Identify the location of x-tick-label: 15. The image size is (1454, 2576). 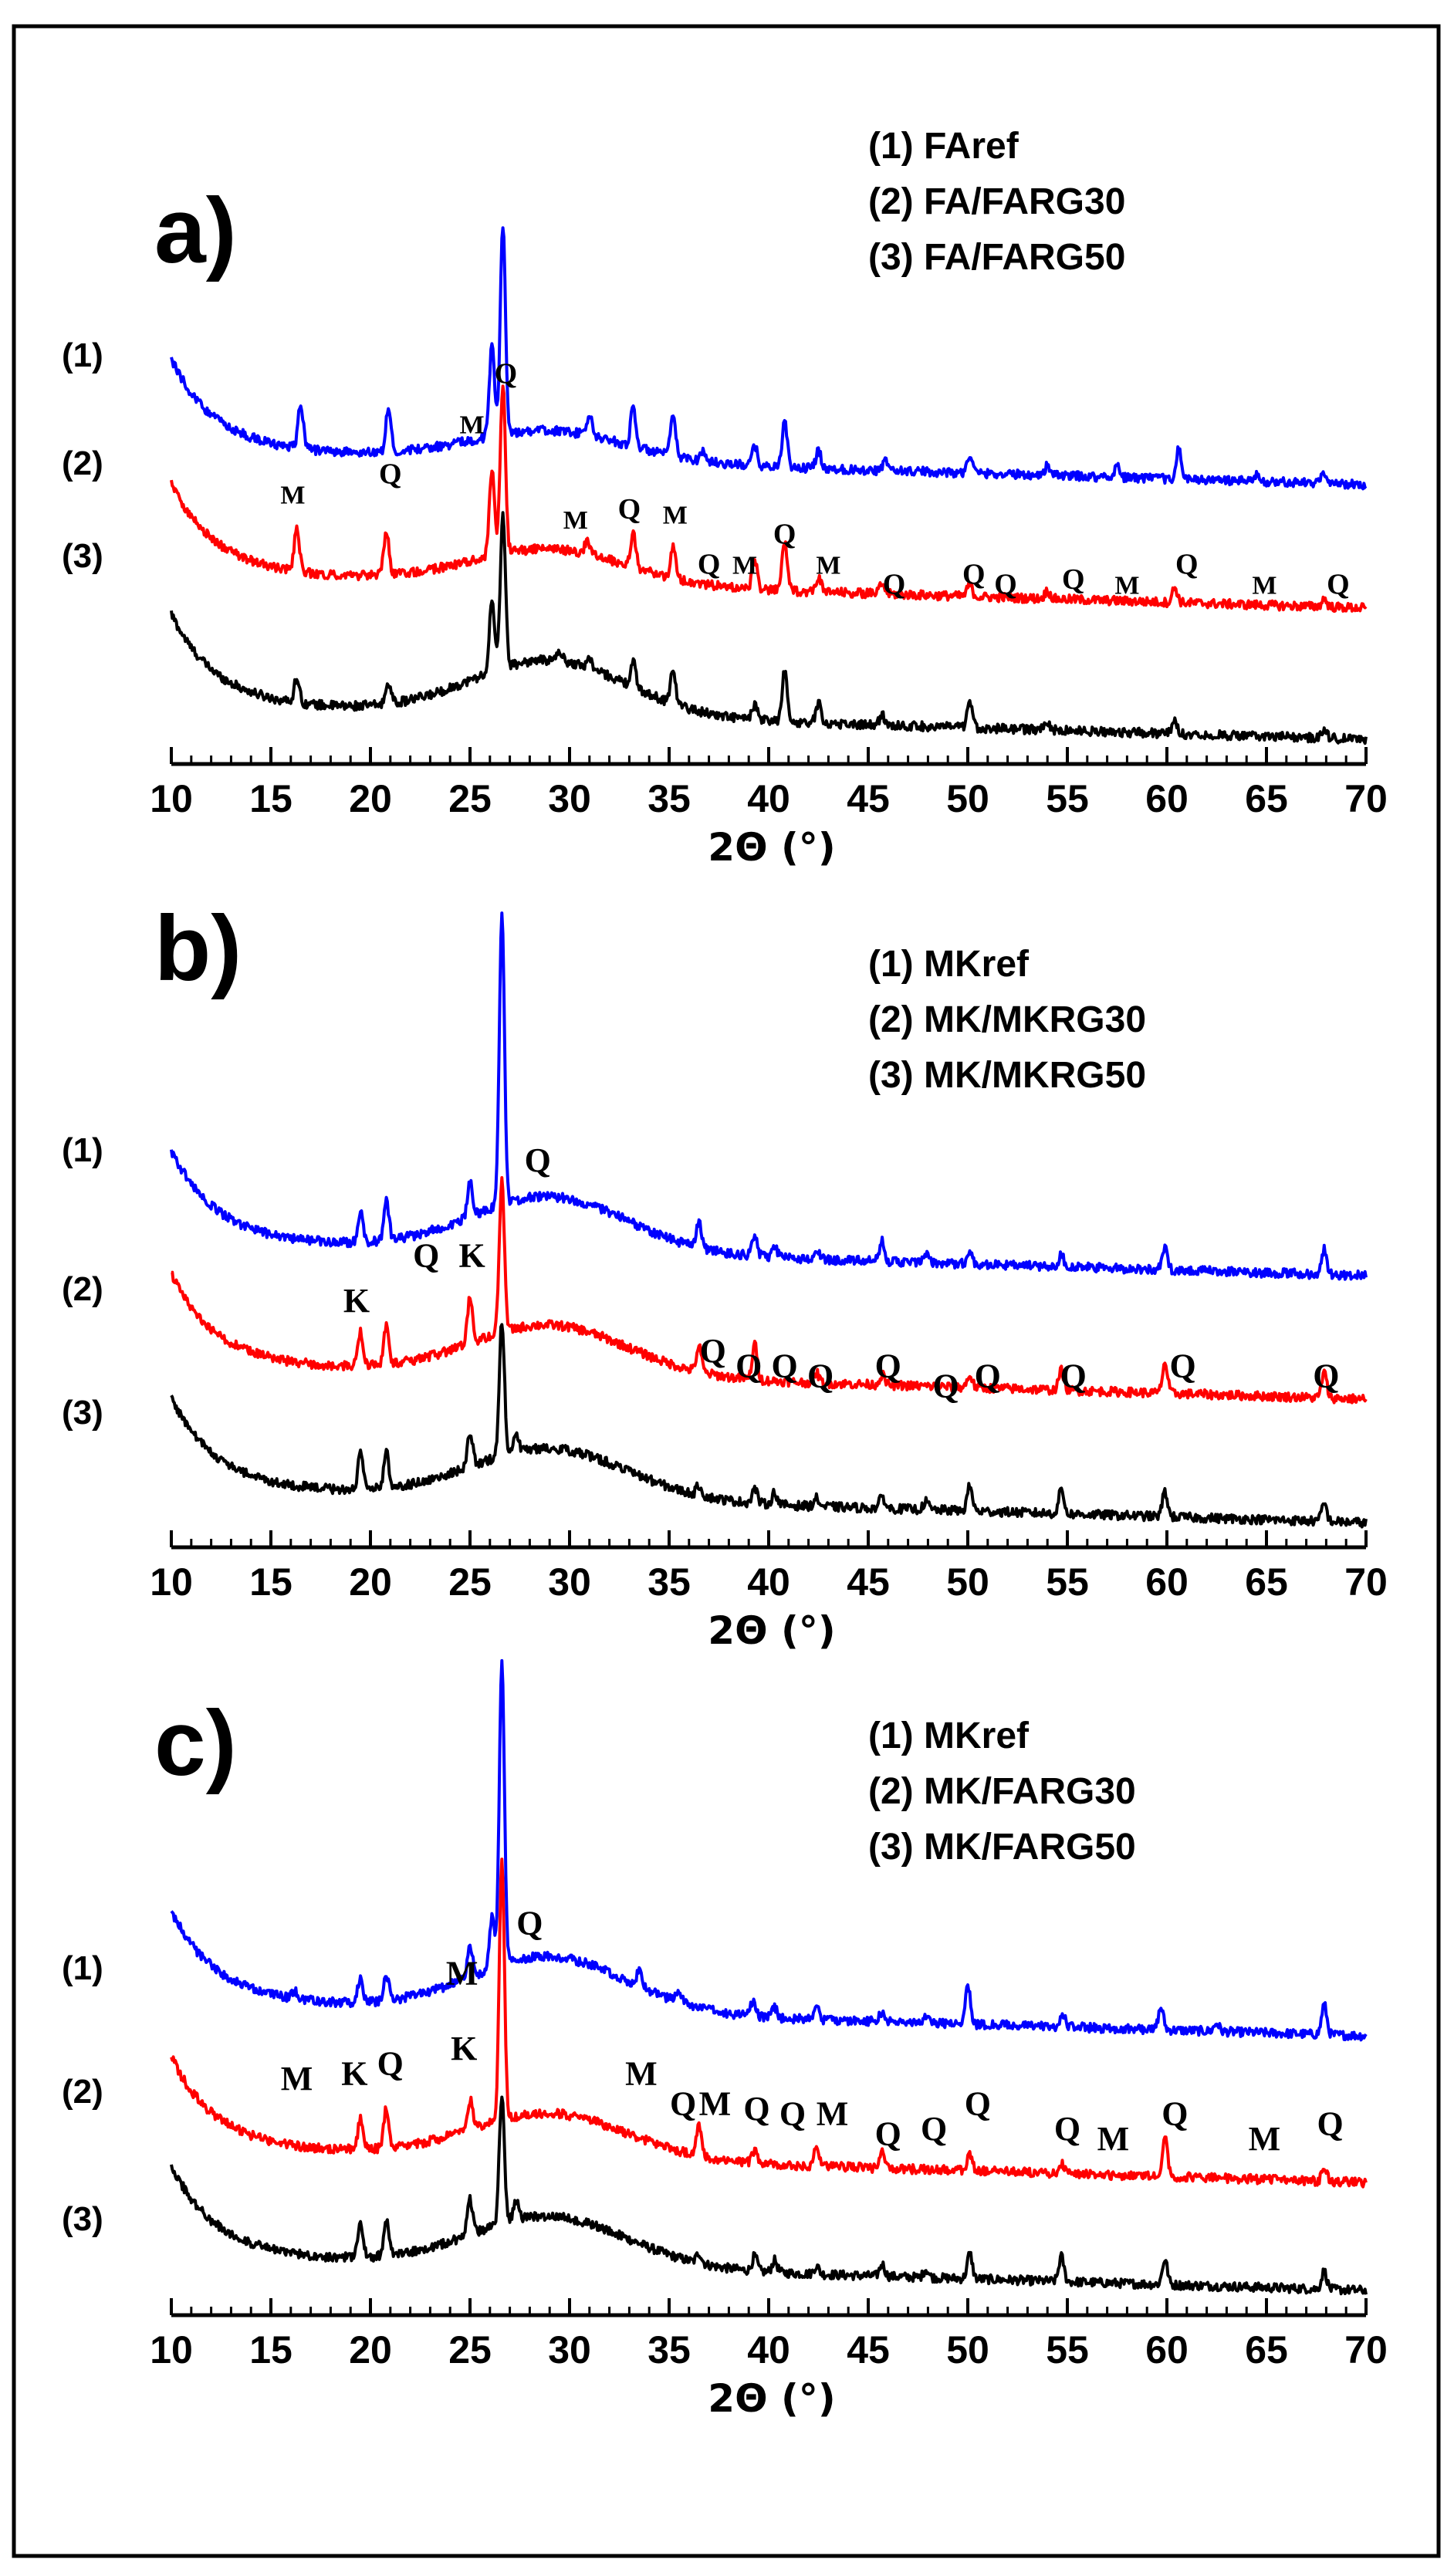
(270, 2349).